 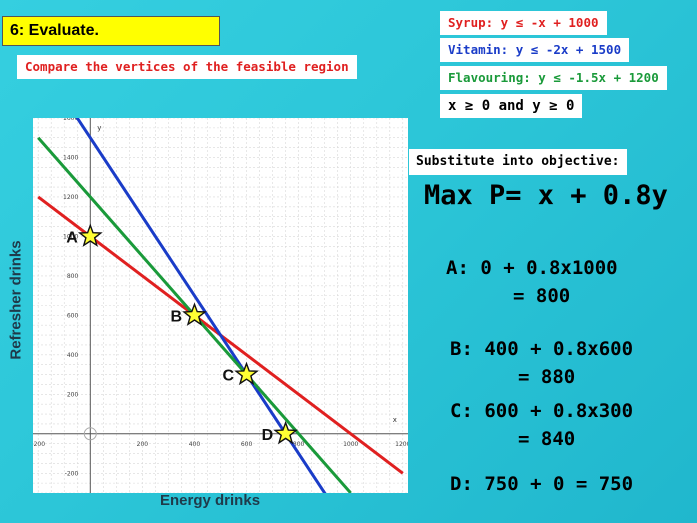 I want to click on syrup-constraint: Syrup: y ≤ -x + 1000, so click(x=523, y=23).